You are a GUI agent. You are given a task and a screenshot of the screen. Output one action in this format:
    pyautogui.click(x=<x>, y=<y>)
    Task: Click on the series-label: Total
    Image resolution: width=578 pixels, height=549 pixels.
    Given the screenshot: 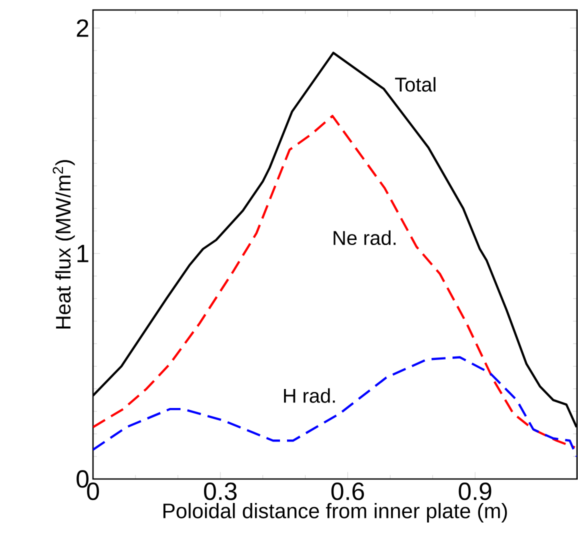 What is the action you would take?
    pyautogui.click(x=415, y=84)
    